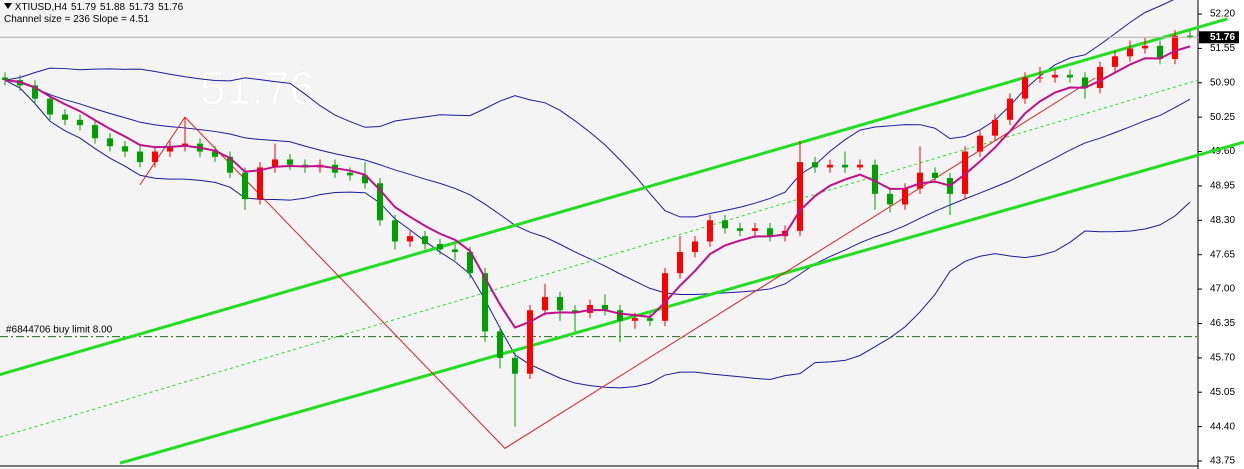 This screenshot has width=1244, height=469. Describe the element at coordinates (171, 7) in the screenshot. I see `ohlc-close: 51.76` at that location.